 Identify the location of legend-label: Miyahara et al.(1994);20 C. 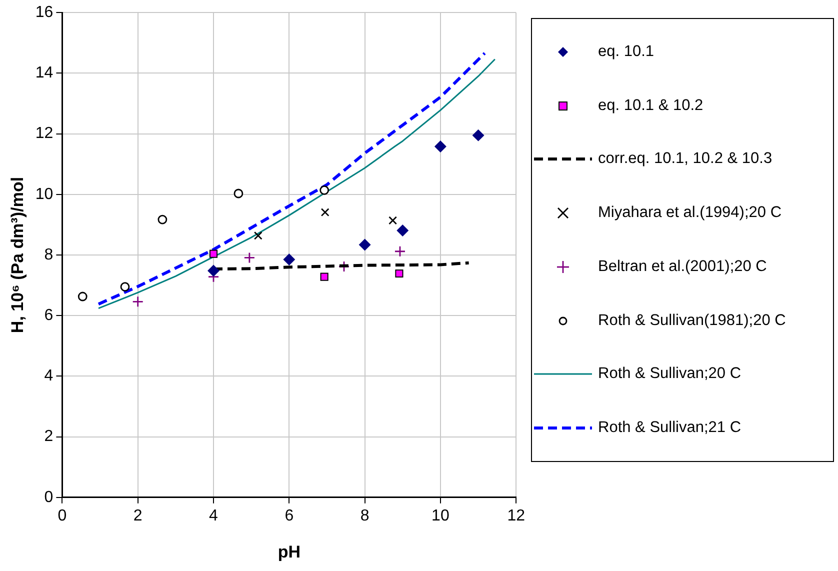
(690, 213).